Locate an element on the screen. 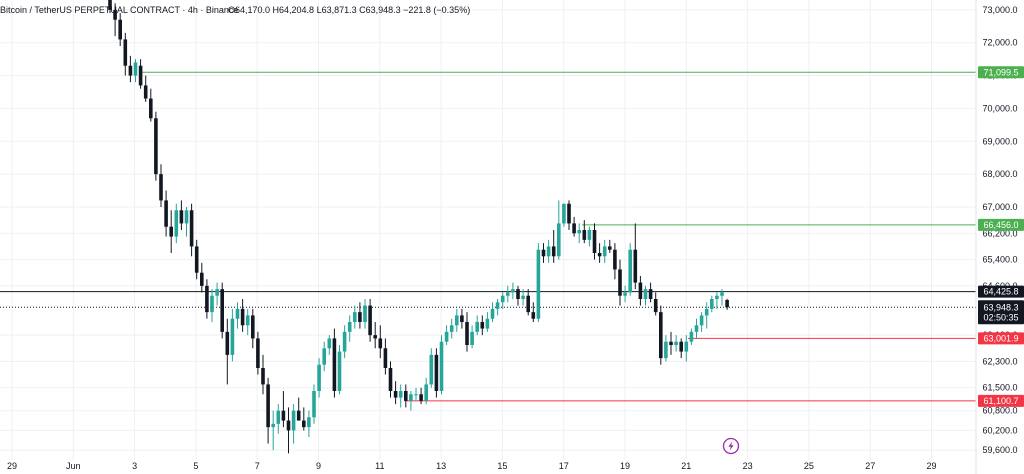 The height and width of the screenshot is (474, 1024). y-tick-label: 68,000.0 is located at coordinates (999, 174).